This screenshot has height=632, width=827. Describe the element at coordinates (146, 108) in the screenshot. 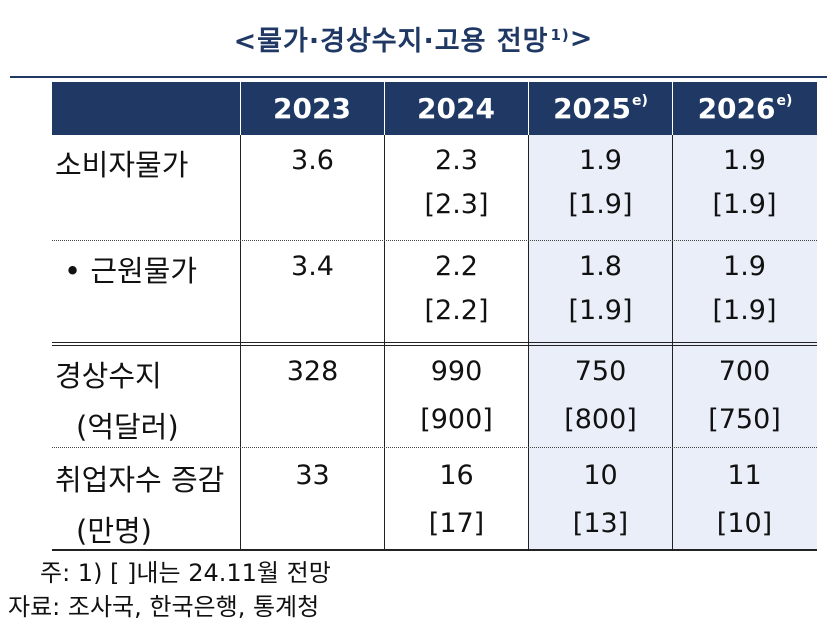

I see `header-corner` at that location.